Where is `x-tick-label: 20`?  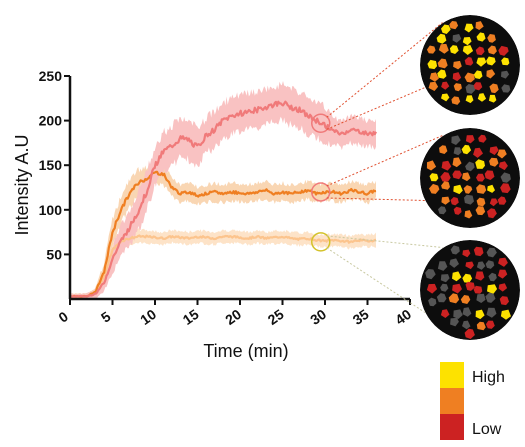
x-tick-label: 20 is located at coordinates (233, 317).